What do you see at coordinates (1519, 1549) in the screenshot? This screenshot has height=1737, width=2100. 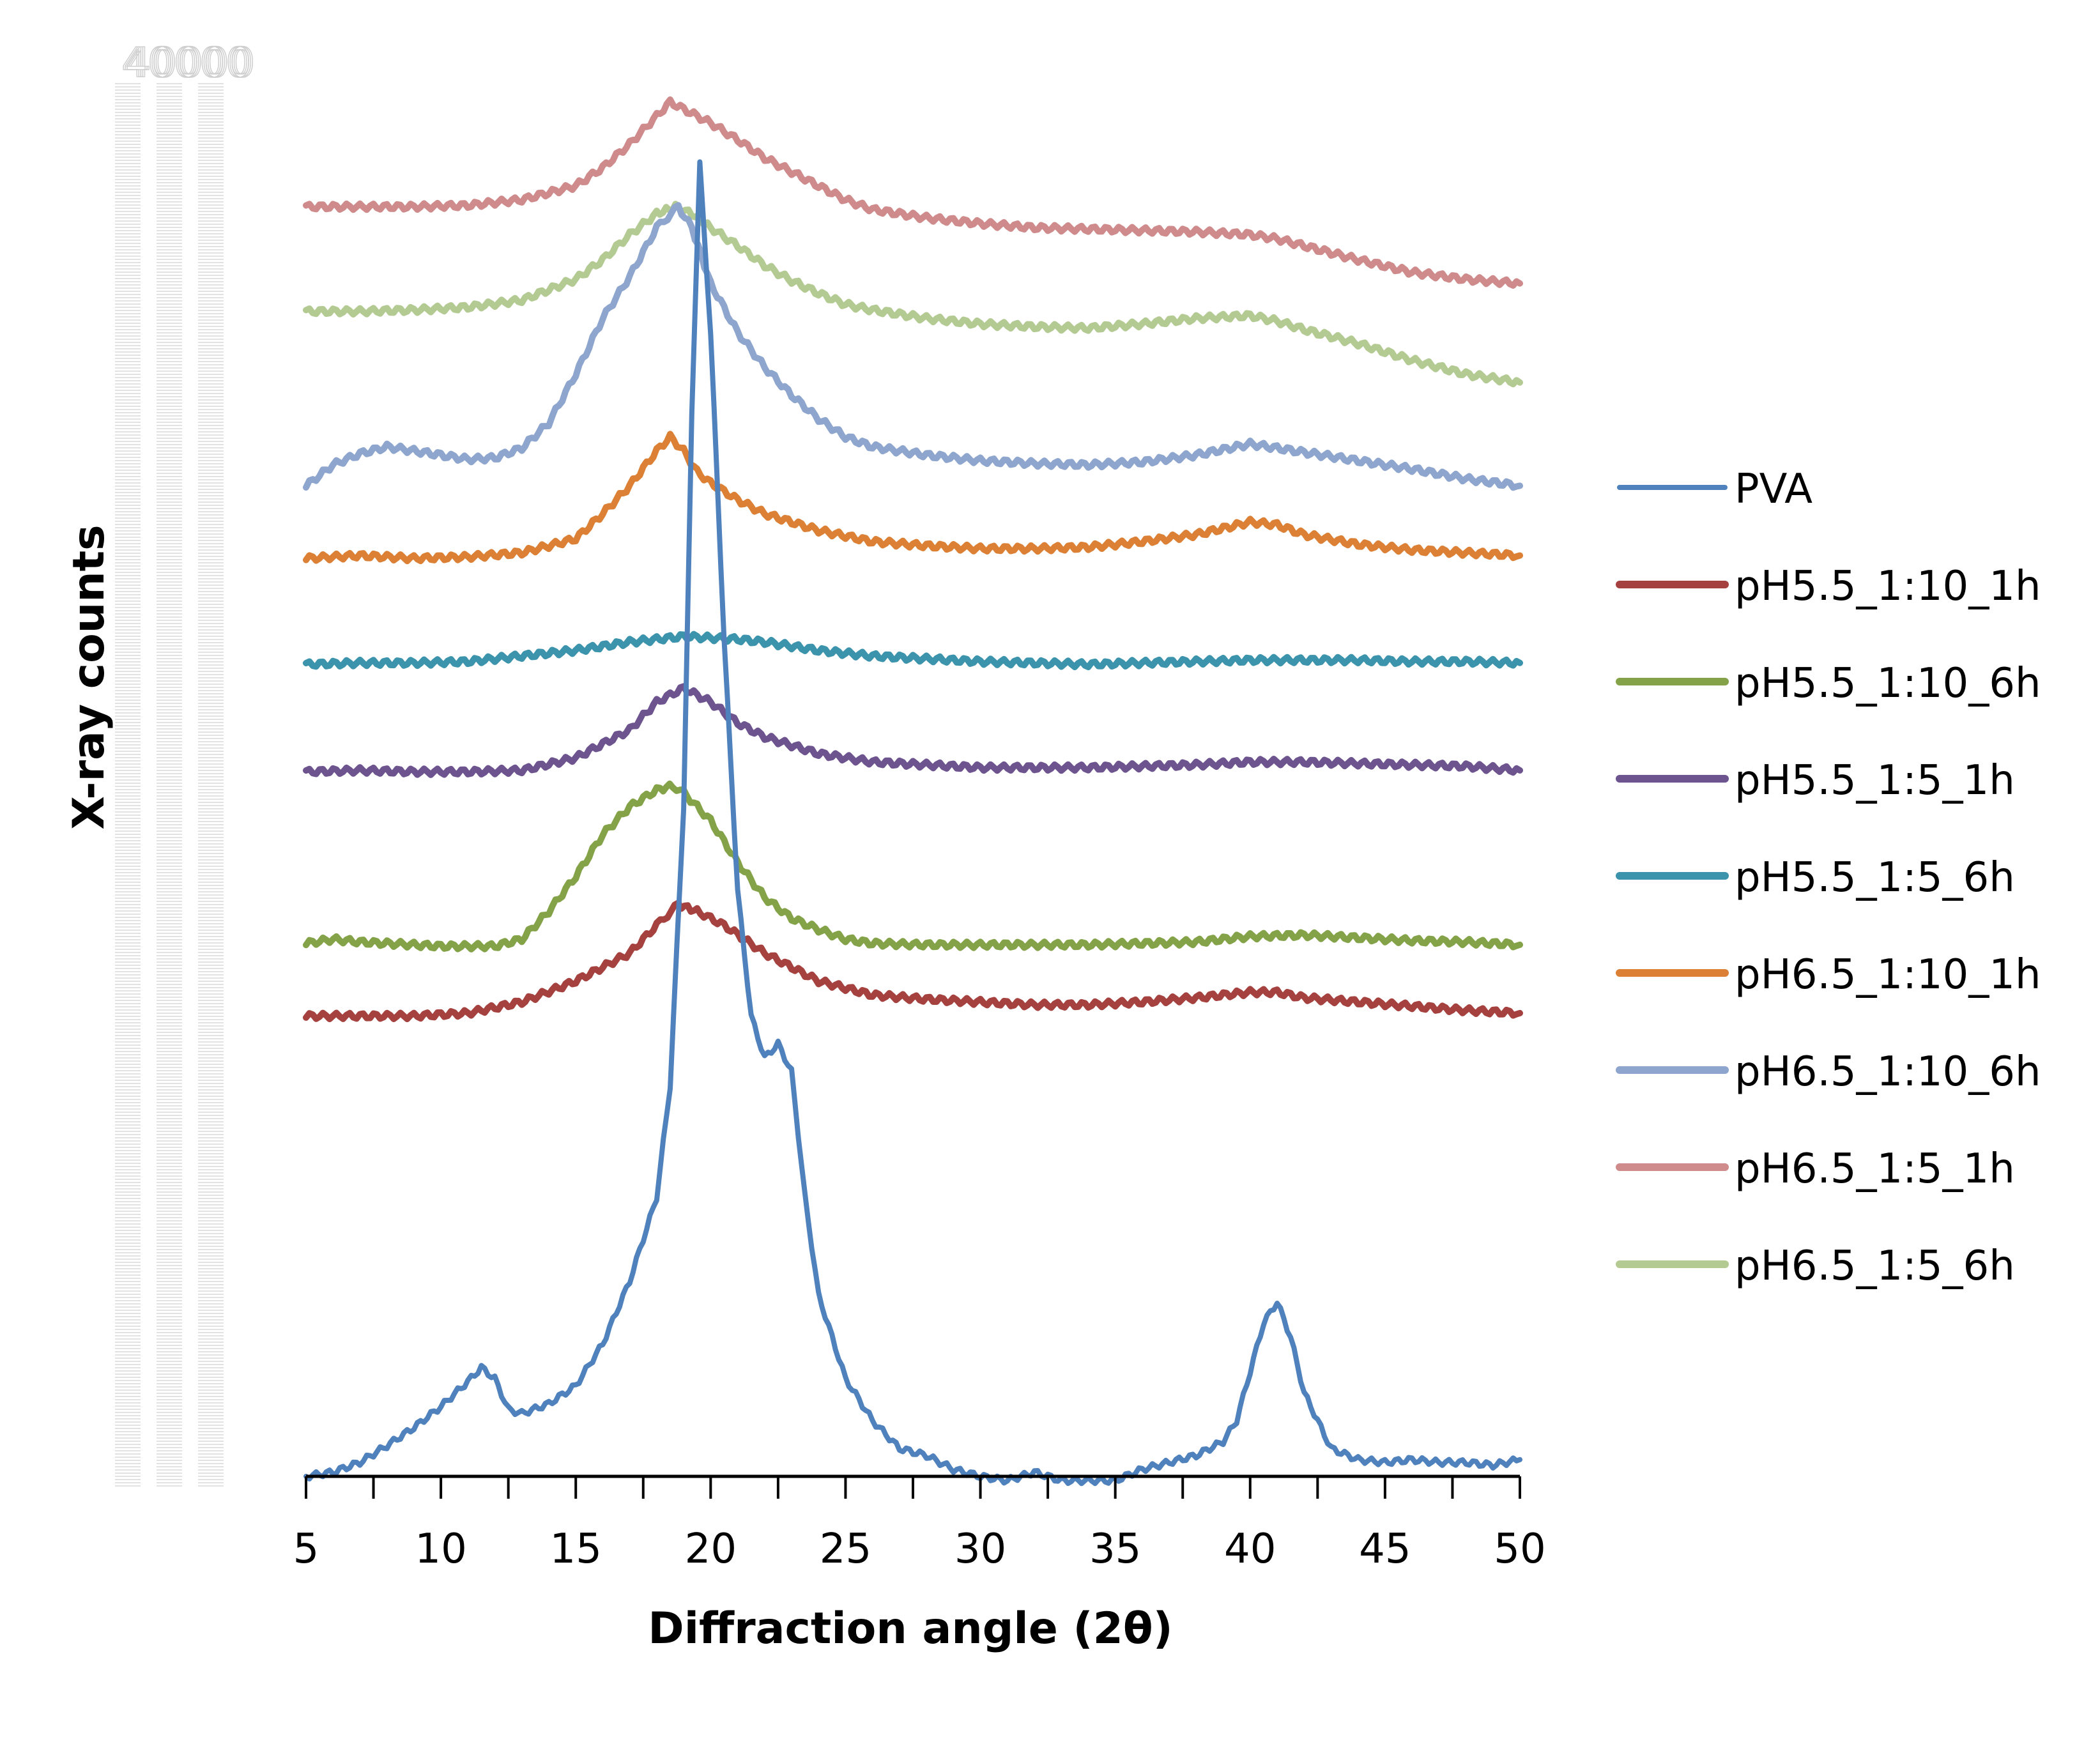 I see `x-tick-label: 50` at bounding box center [1519, 1549].